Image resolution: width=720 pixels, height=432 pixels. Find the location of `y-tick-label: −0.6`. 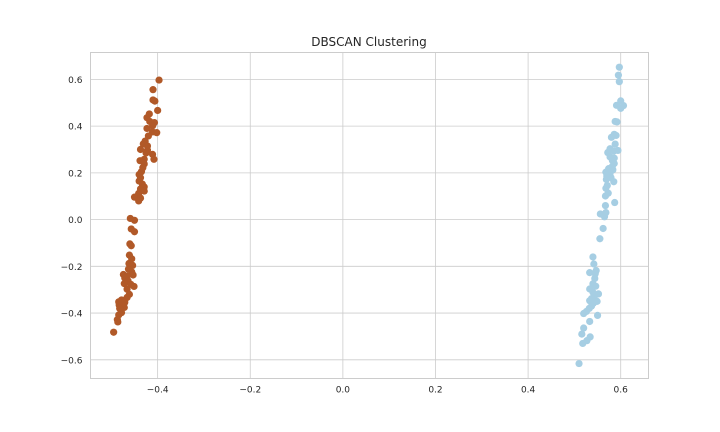

y-tick-label: −0.6 is located at coordinates (72, 361).